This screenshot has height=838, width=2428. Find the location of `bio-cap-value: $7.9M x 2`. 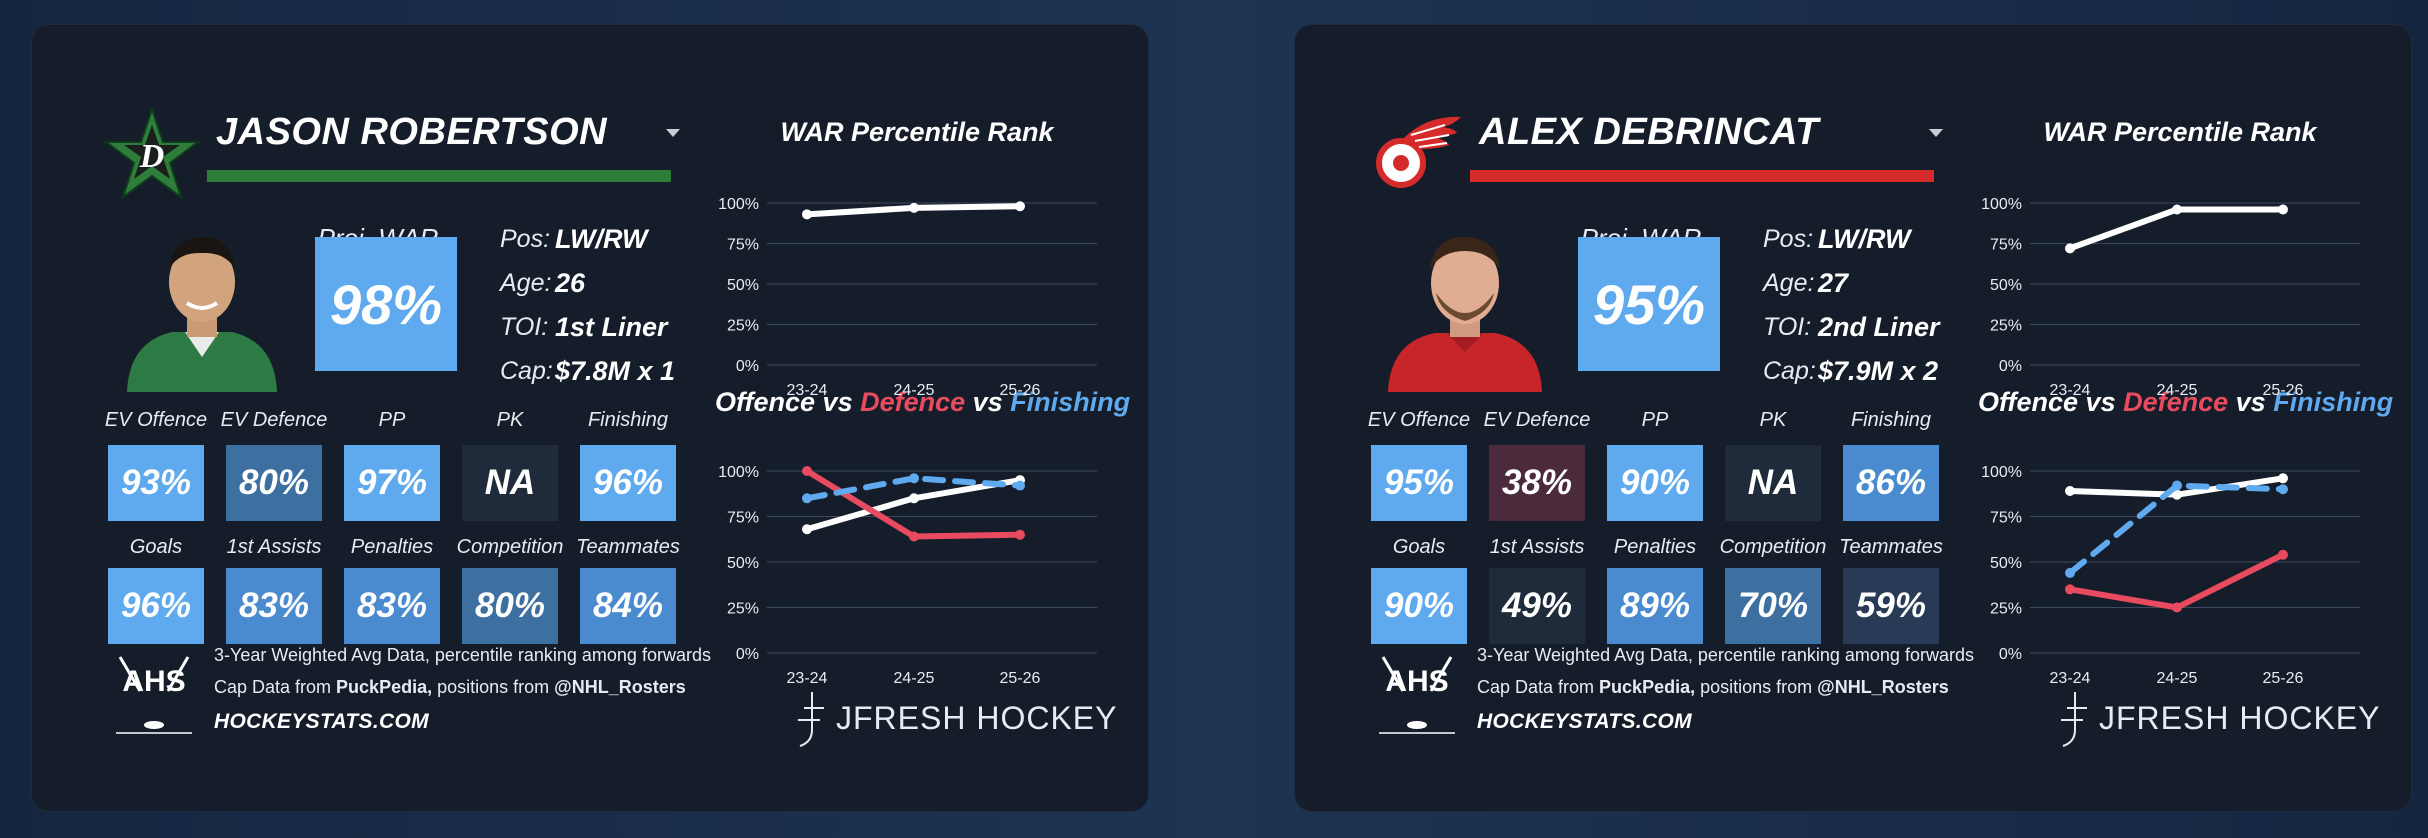

bio-cap-value: $7.9M x 2 is located at coordinates (1878, 371).